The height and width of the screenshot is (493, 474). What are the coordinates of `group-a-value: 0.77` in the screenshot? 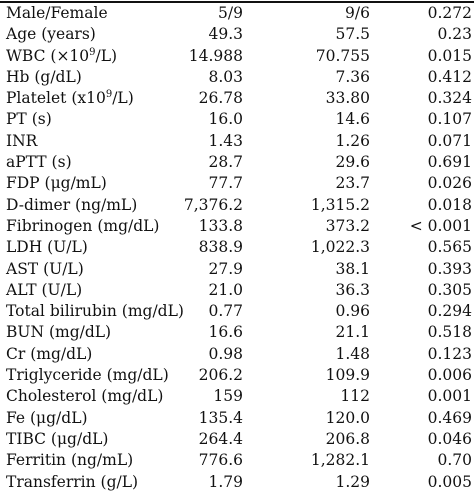 It's located at (225, 311).